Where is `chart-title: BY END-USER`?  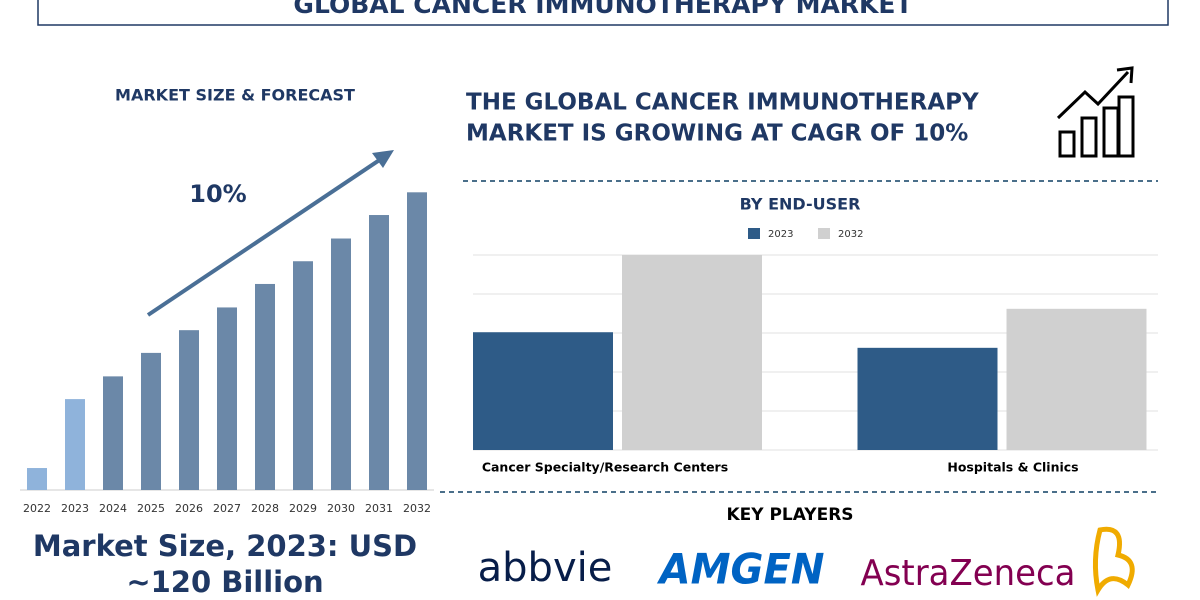 chart-title: BY END-USER is located at coordinates (800, 204).